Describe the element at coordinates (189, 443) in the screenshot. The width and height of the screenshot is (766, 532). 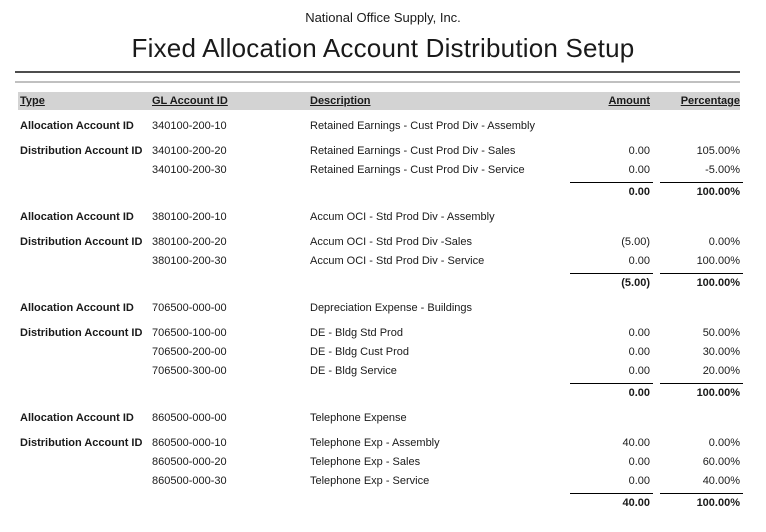
I see `row-gl-account-id: 860500-000-10` at that location.